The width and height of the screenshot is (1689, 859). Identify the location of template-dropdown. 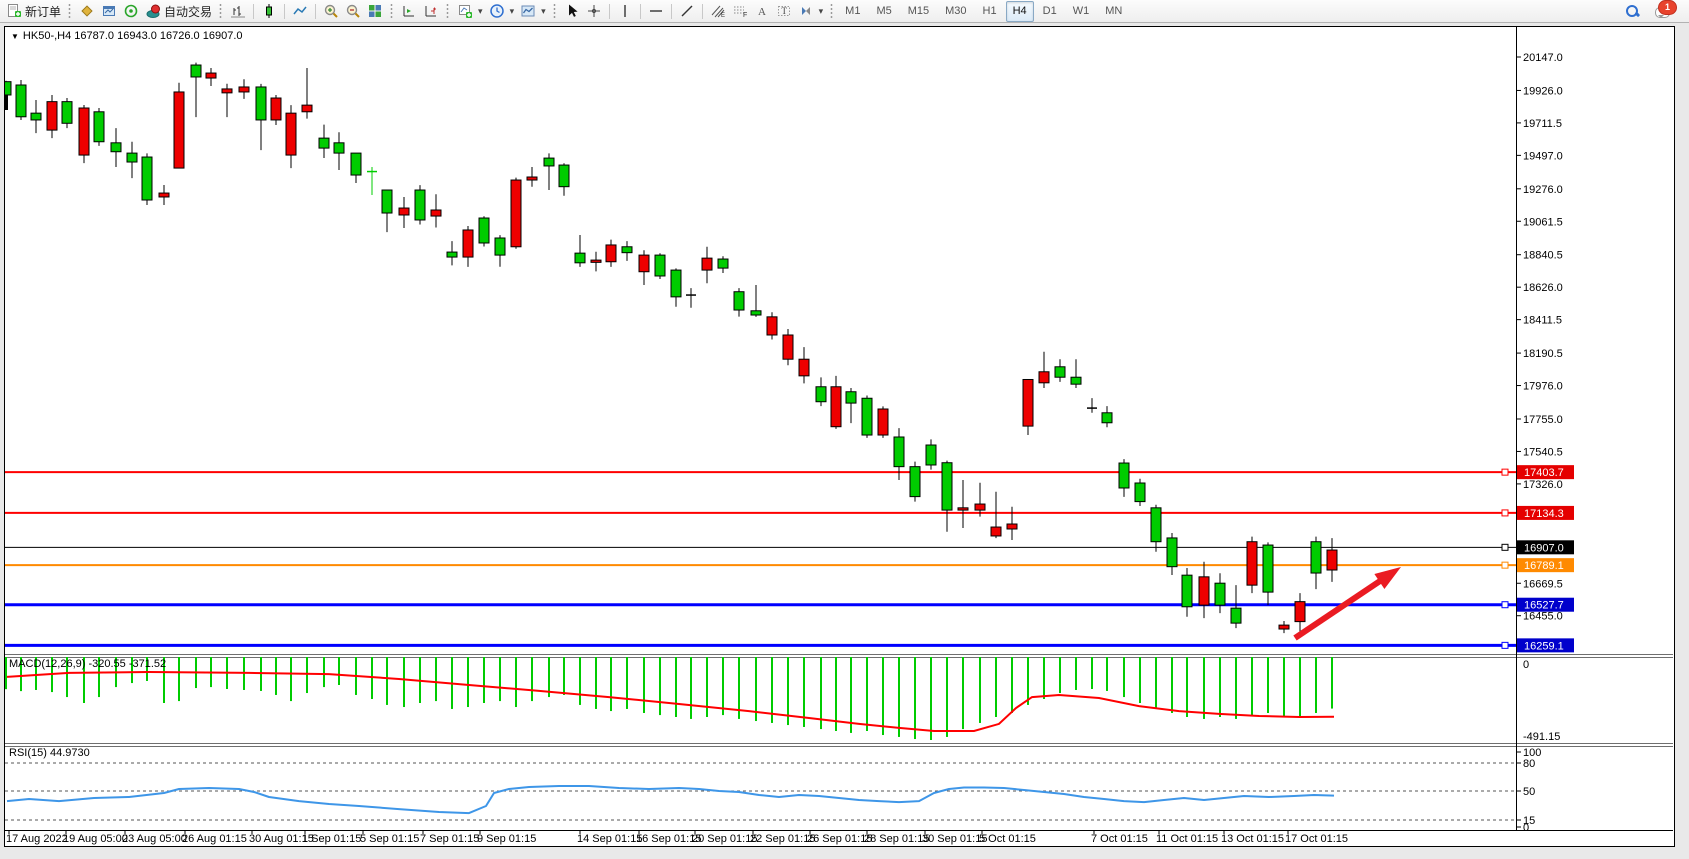
(533, 11).